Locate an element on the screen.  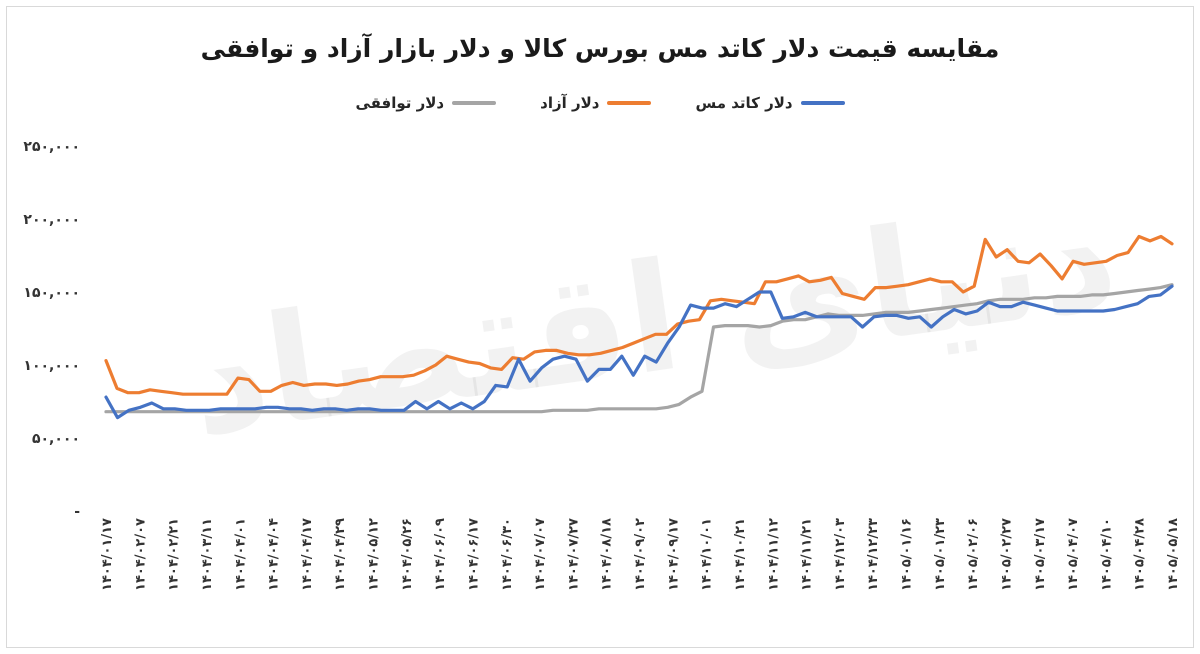
x-tick-label: ۱۴۰۴/۱۰/۲۱ is located at coordinates (740, 554).